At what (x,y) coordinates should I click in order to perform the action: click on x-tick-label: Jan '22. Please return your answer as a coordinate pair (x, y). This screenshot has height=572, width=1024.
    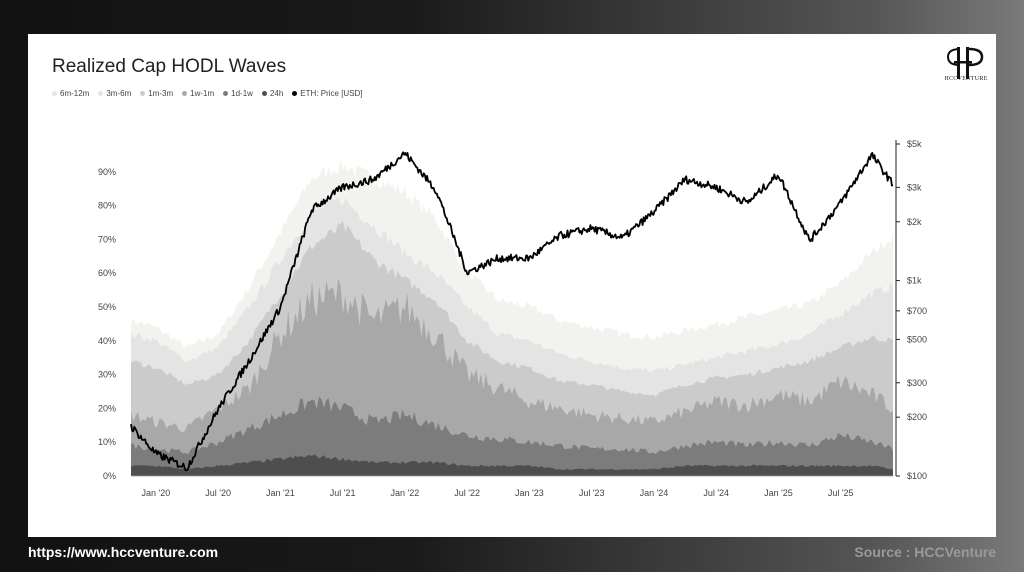
    Looking at the image, I should click on (405, 493).